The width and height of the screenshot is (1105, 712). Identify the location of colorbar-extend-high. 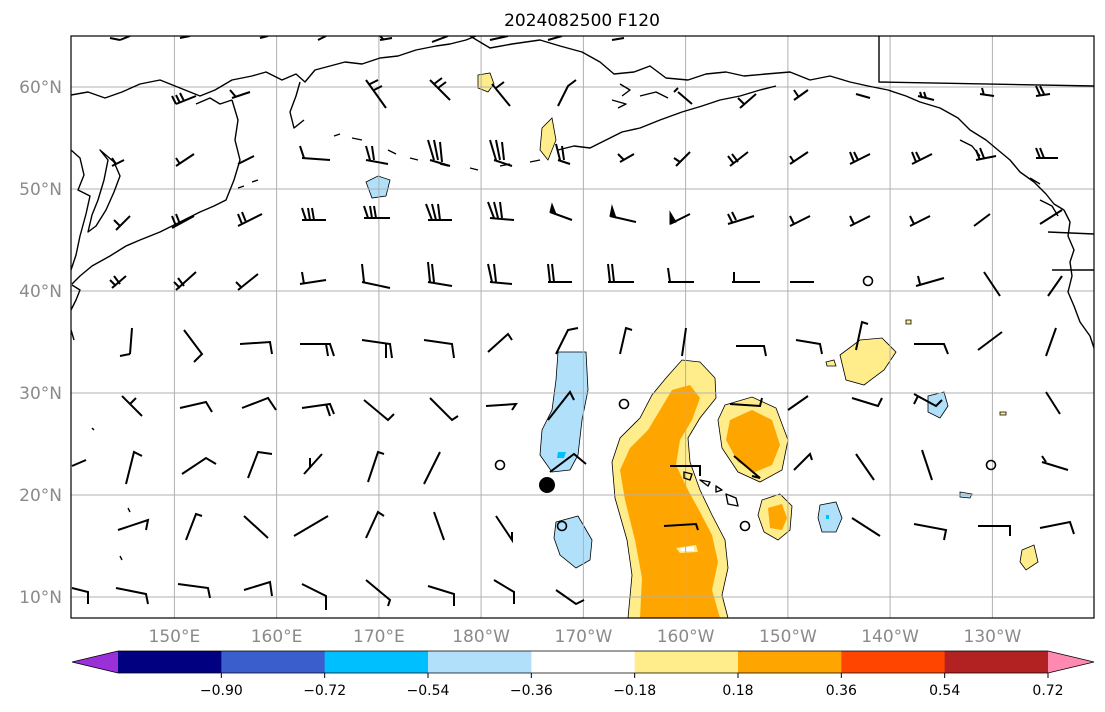
(1071, 662).